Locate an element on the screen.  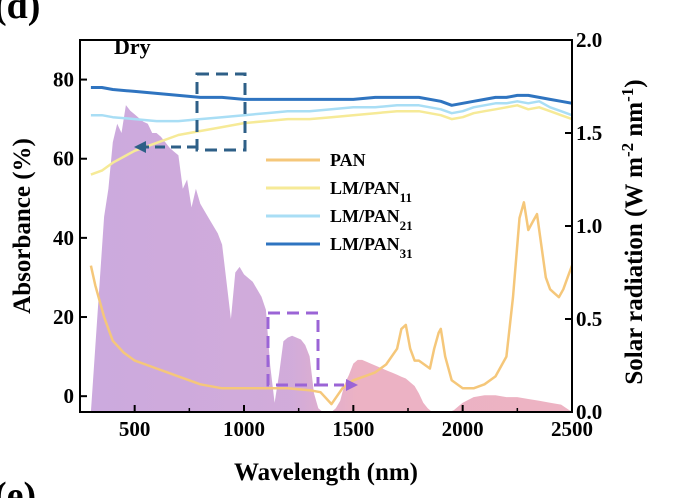
y-right-label-part2: nm is located at coordinates (634, 122).